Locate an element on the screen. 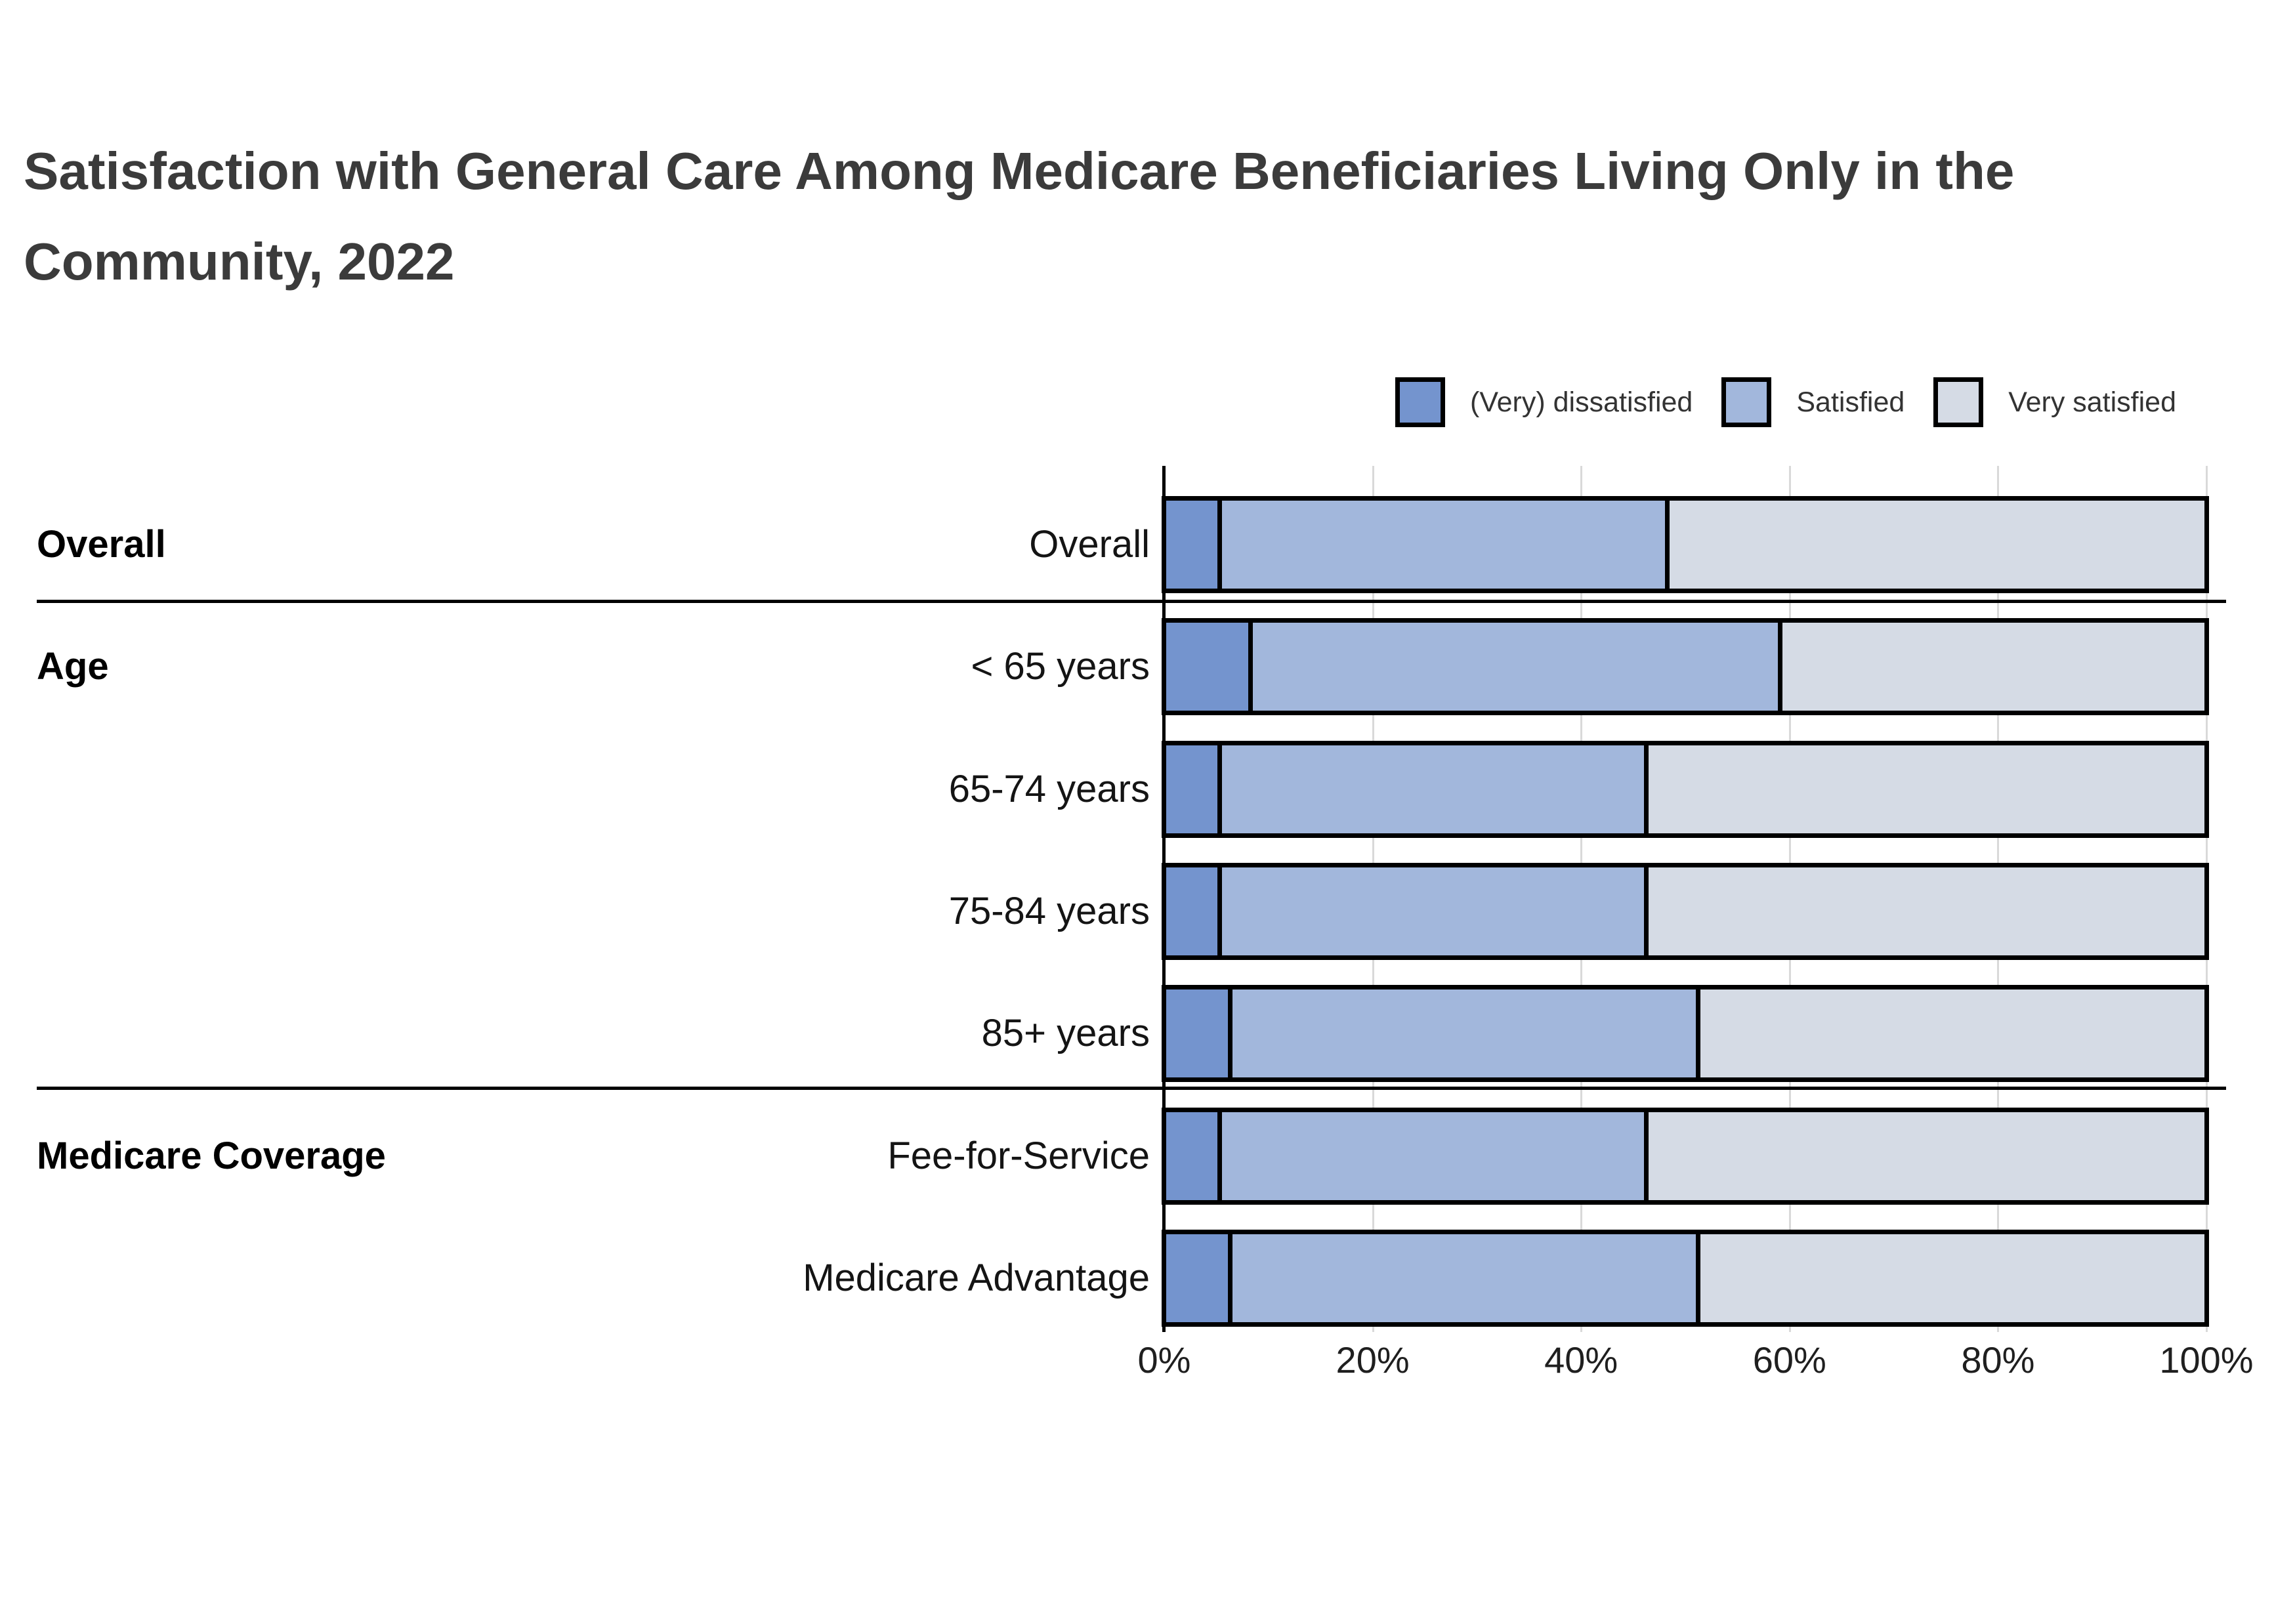 This screenshot has height=1624, width=2274. row-label-1: Overall is located at coordinates (1089, 544).